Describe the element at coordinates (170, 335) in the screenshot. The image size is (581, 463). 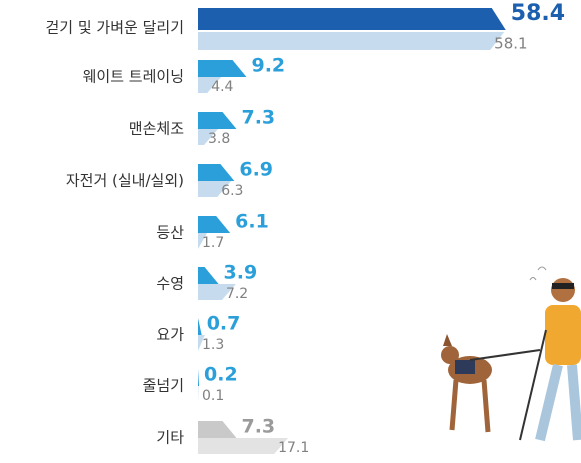
I see `category-label: 요가` at that location.